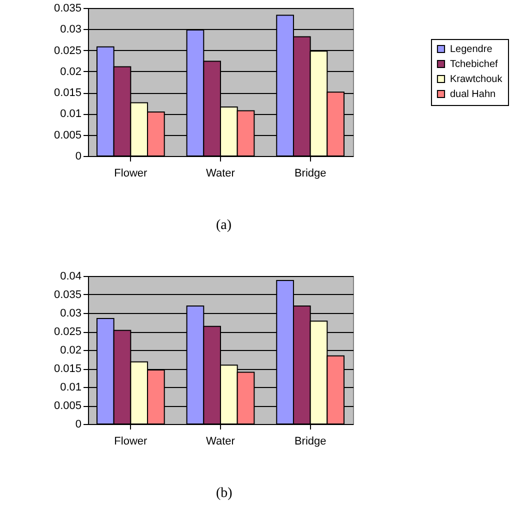  I want to click on text: (b), so click(224, 493).